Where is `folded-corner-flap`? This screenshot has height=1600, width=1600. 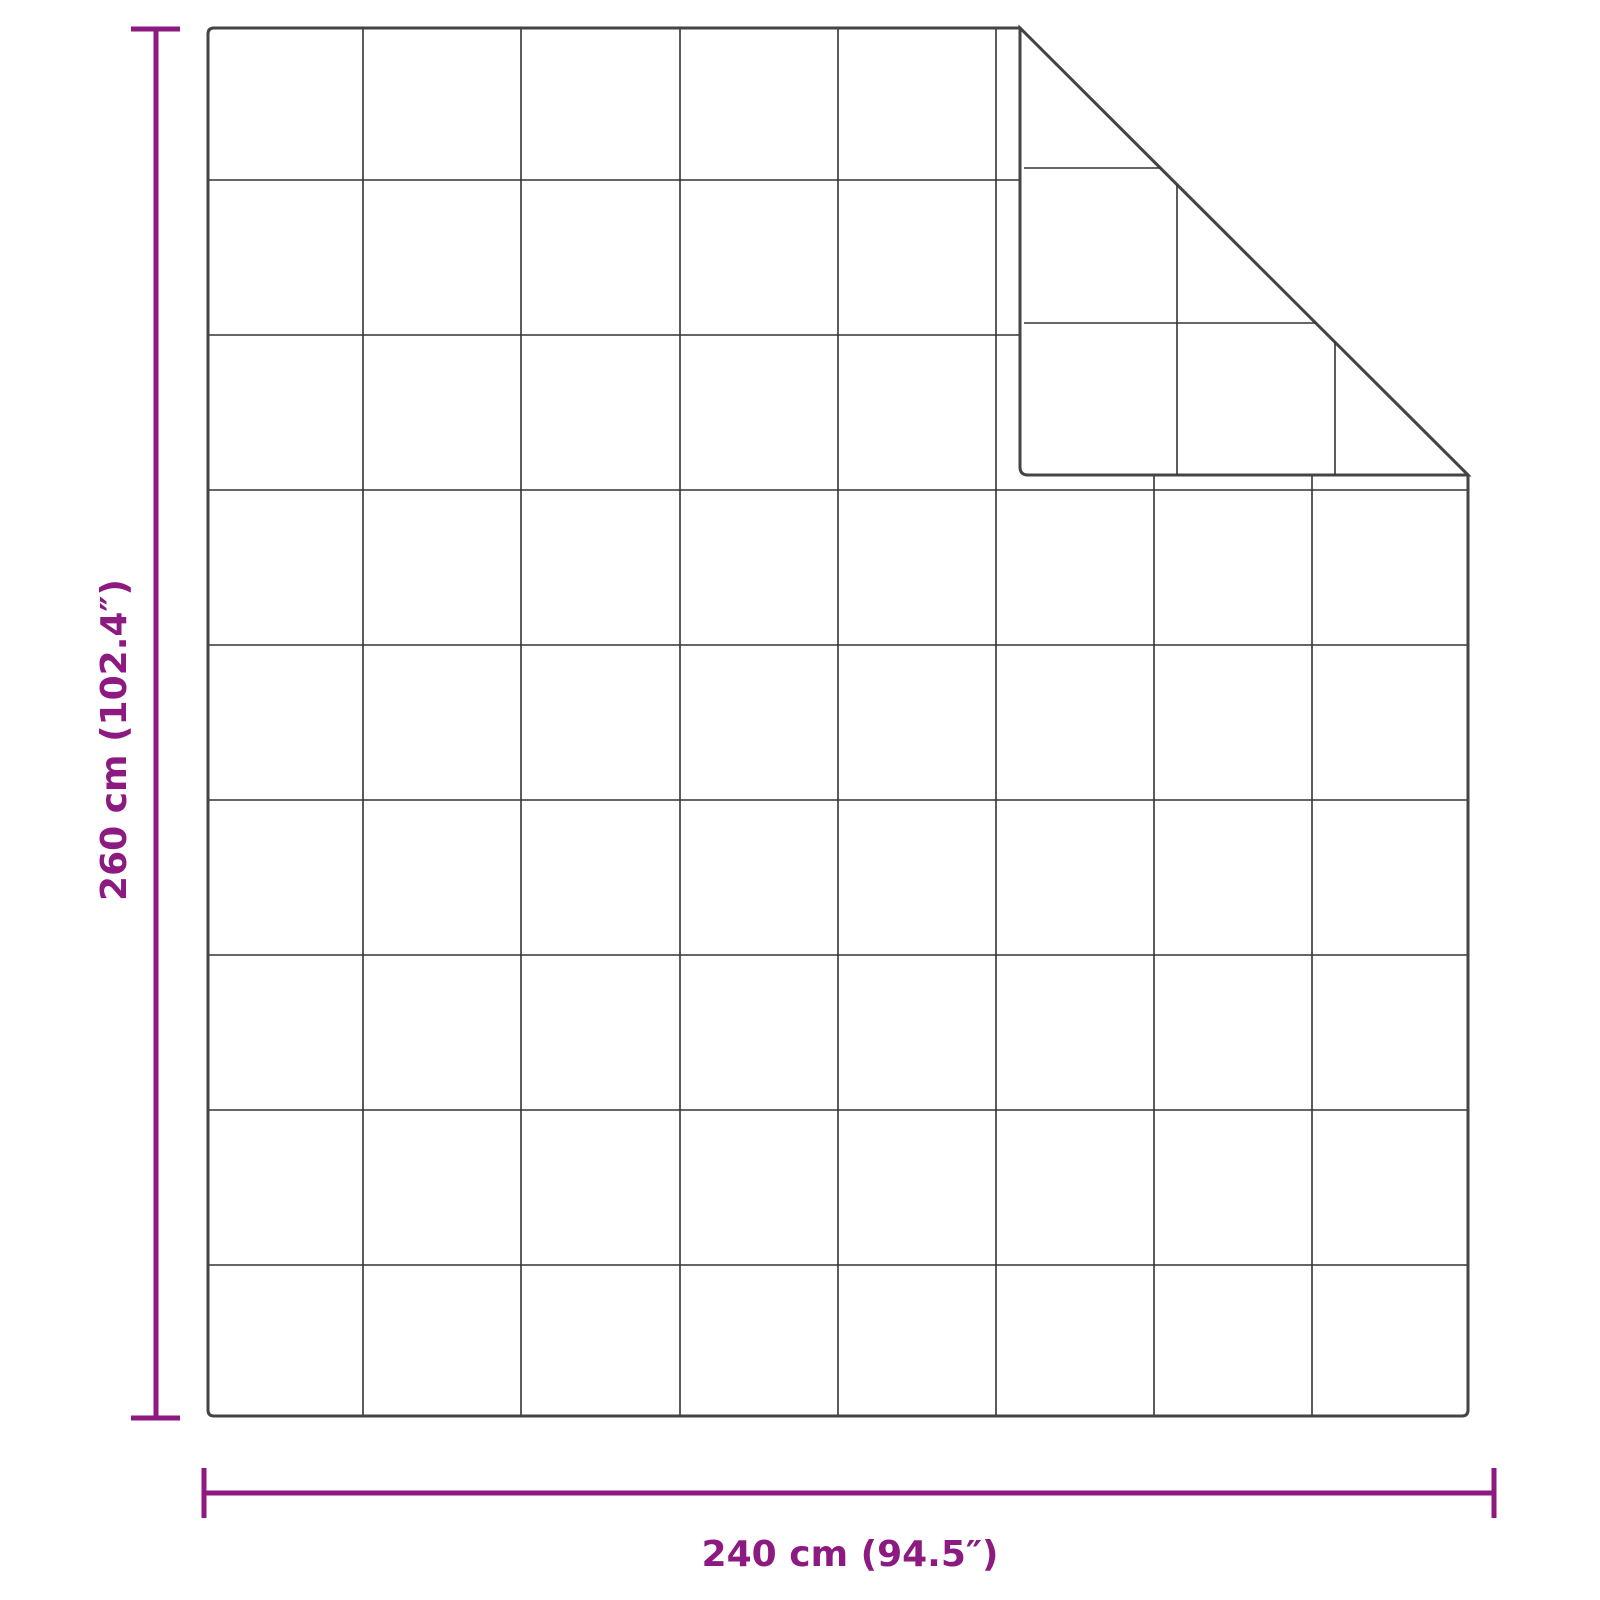
folded-corner-flap is located at coordinates (1245, 250).